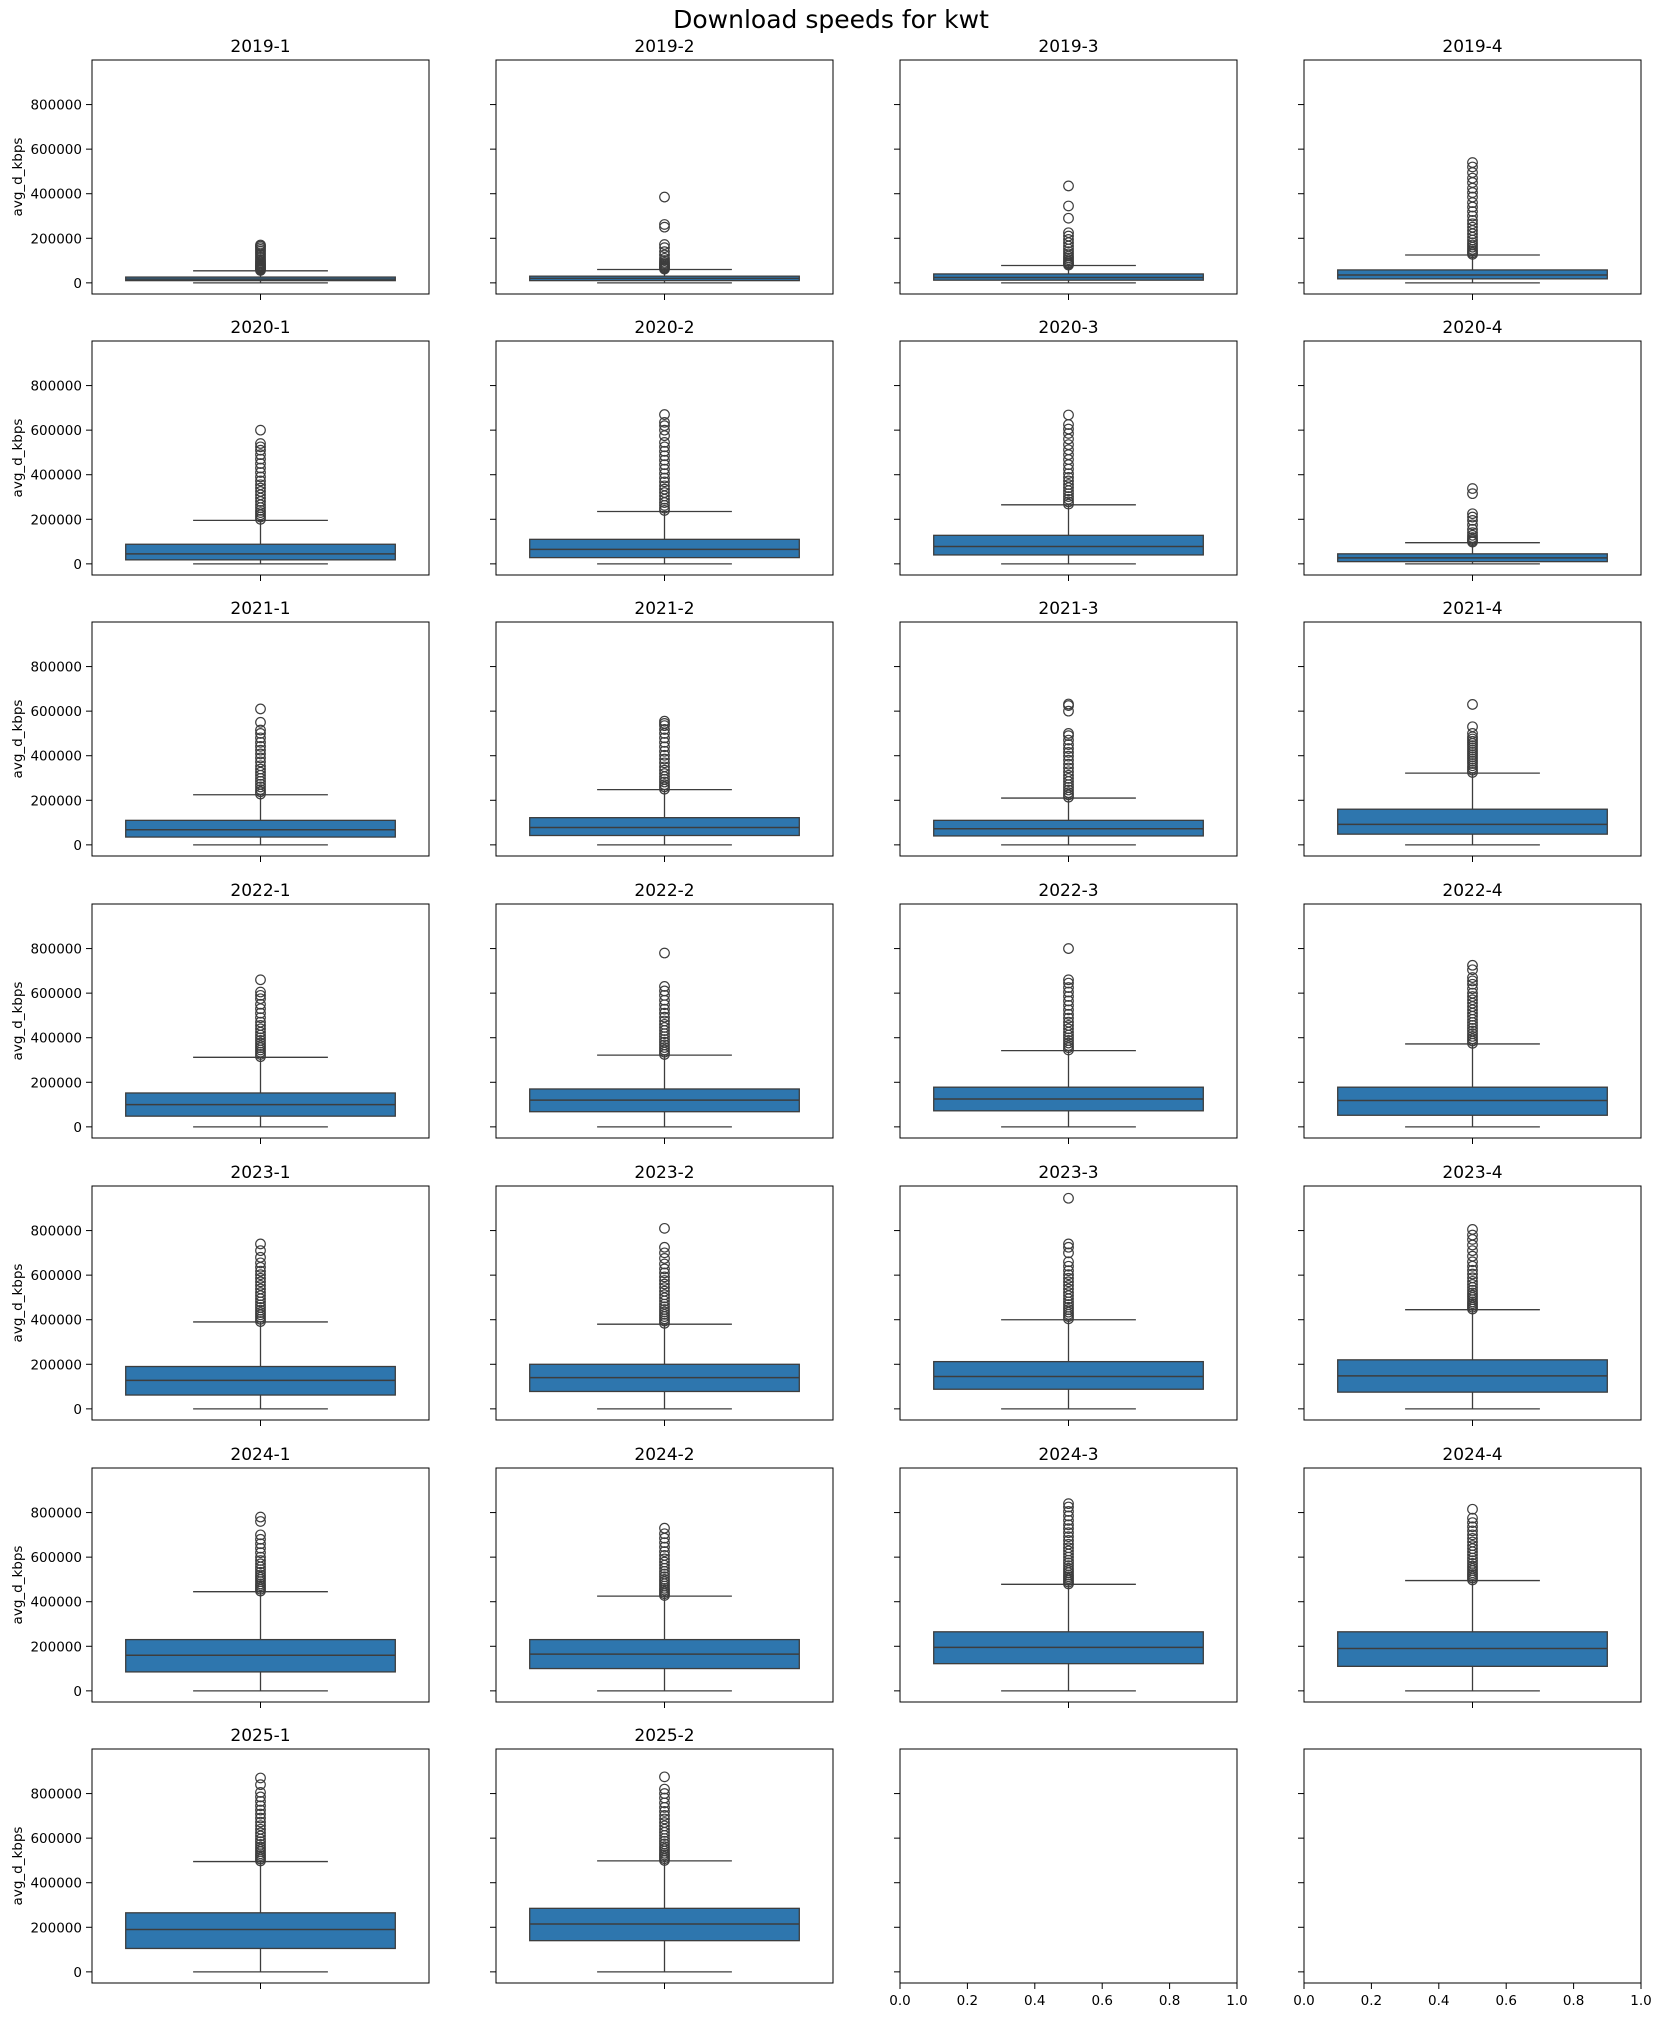 This screenshot has height=2018, width=1663. What do you see at coordinates (56, 106) in the screenshot?
I see `y-tick-label: 800000` at bounding box center [56, 106].